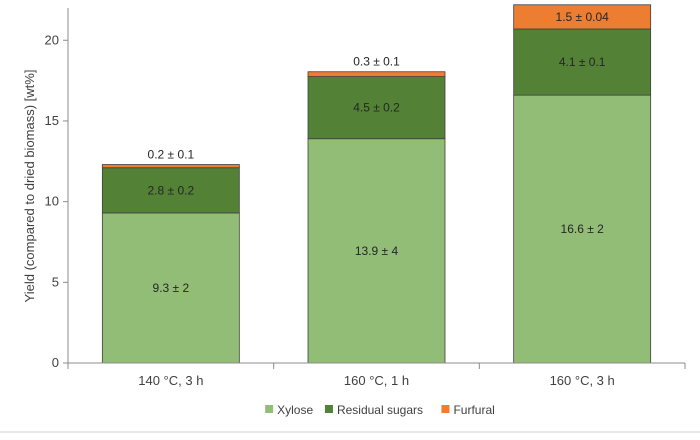 This screenshot has height=440, width=700. I want to click on y-tick-label: 10, so click(52, 201).